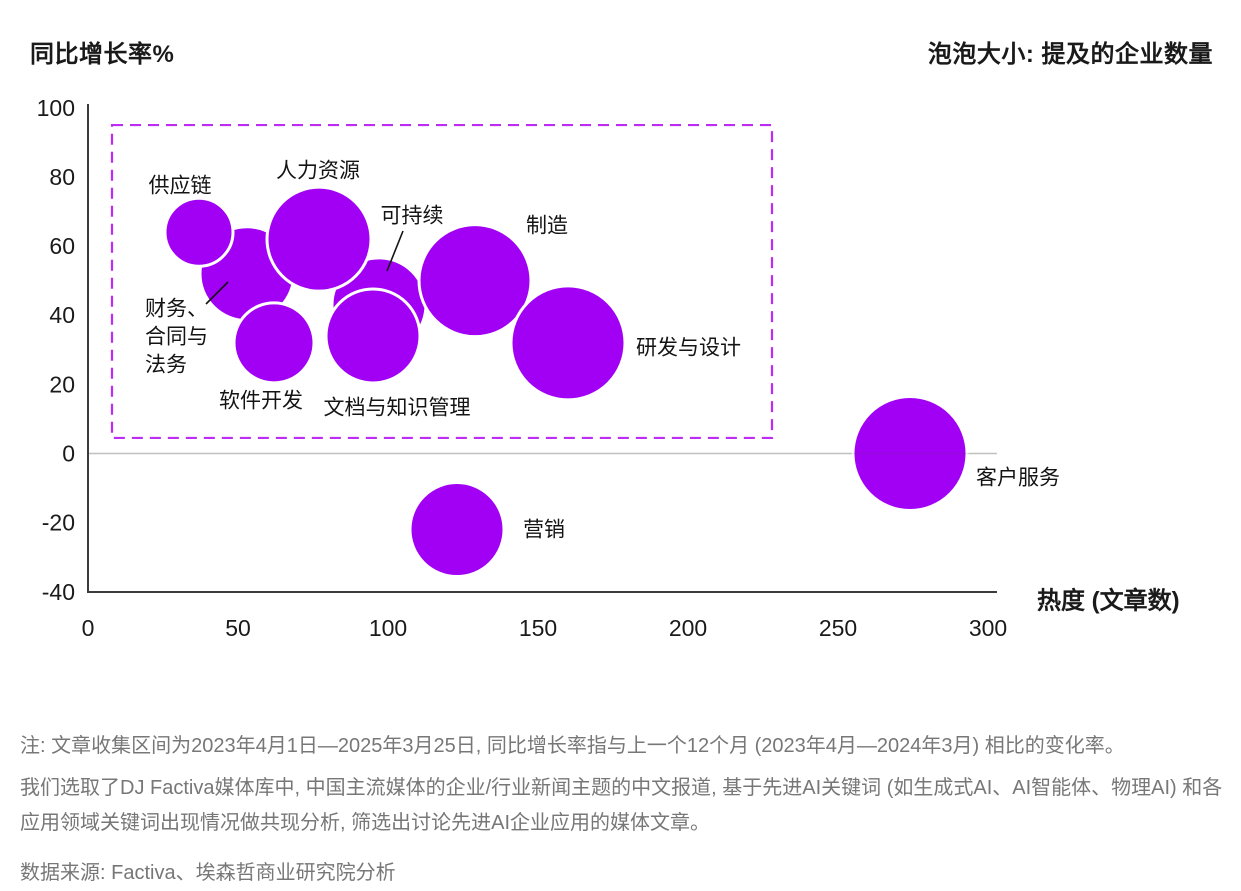 This screenshot has width=1241, height=891. What do you see at coordinates (538, 628) in the screenshot?
I see `x-tick-label: 150` at bounding box center [538, 628].